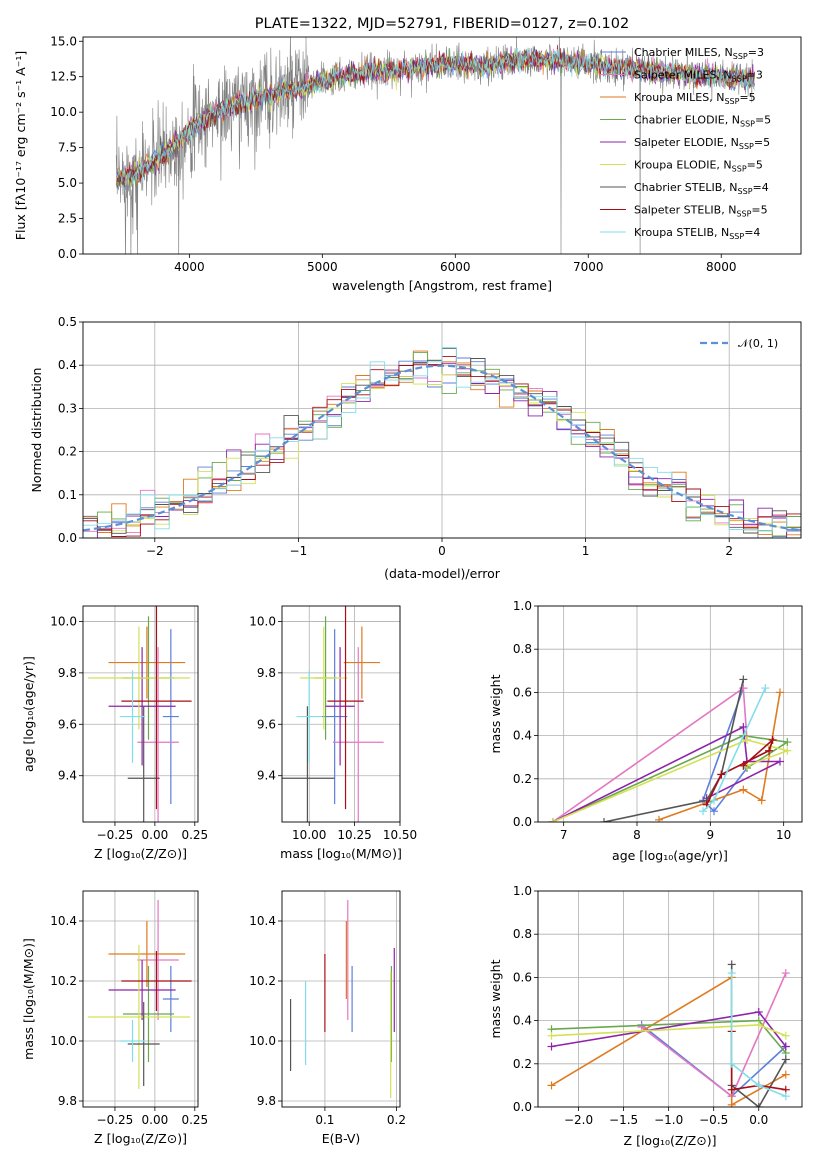 This screenshot has width=819, height=1170. What do you see at coordinates (683, 75) in the screenshot?
I see `legend-series-name: Salpeter MILES, N` at bounding box center [683, 75].